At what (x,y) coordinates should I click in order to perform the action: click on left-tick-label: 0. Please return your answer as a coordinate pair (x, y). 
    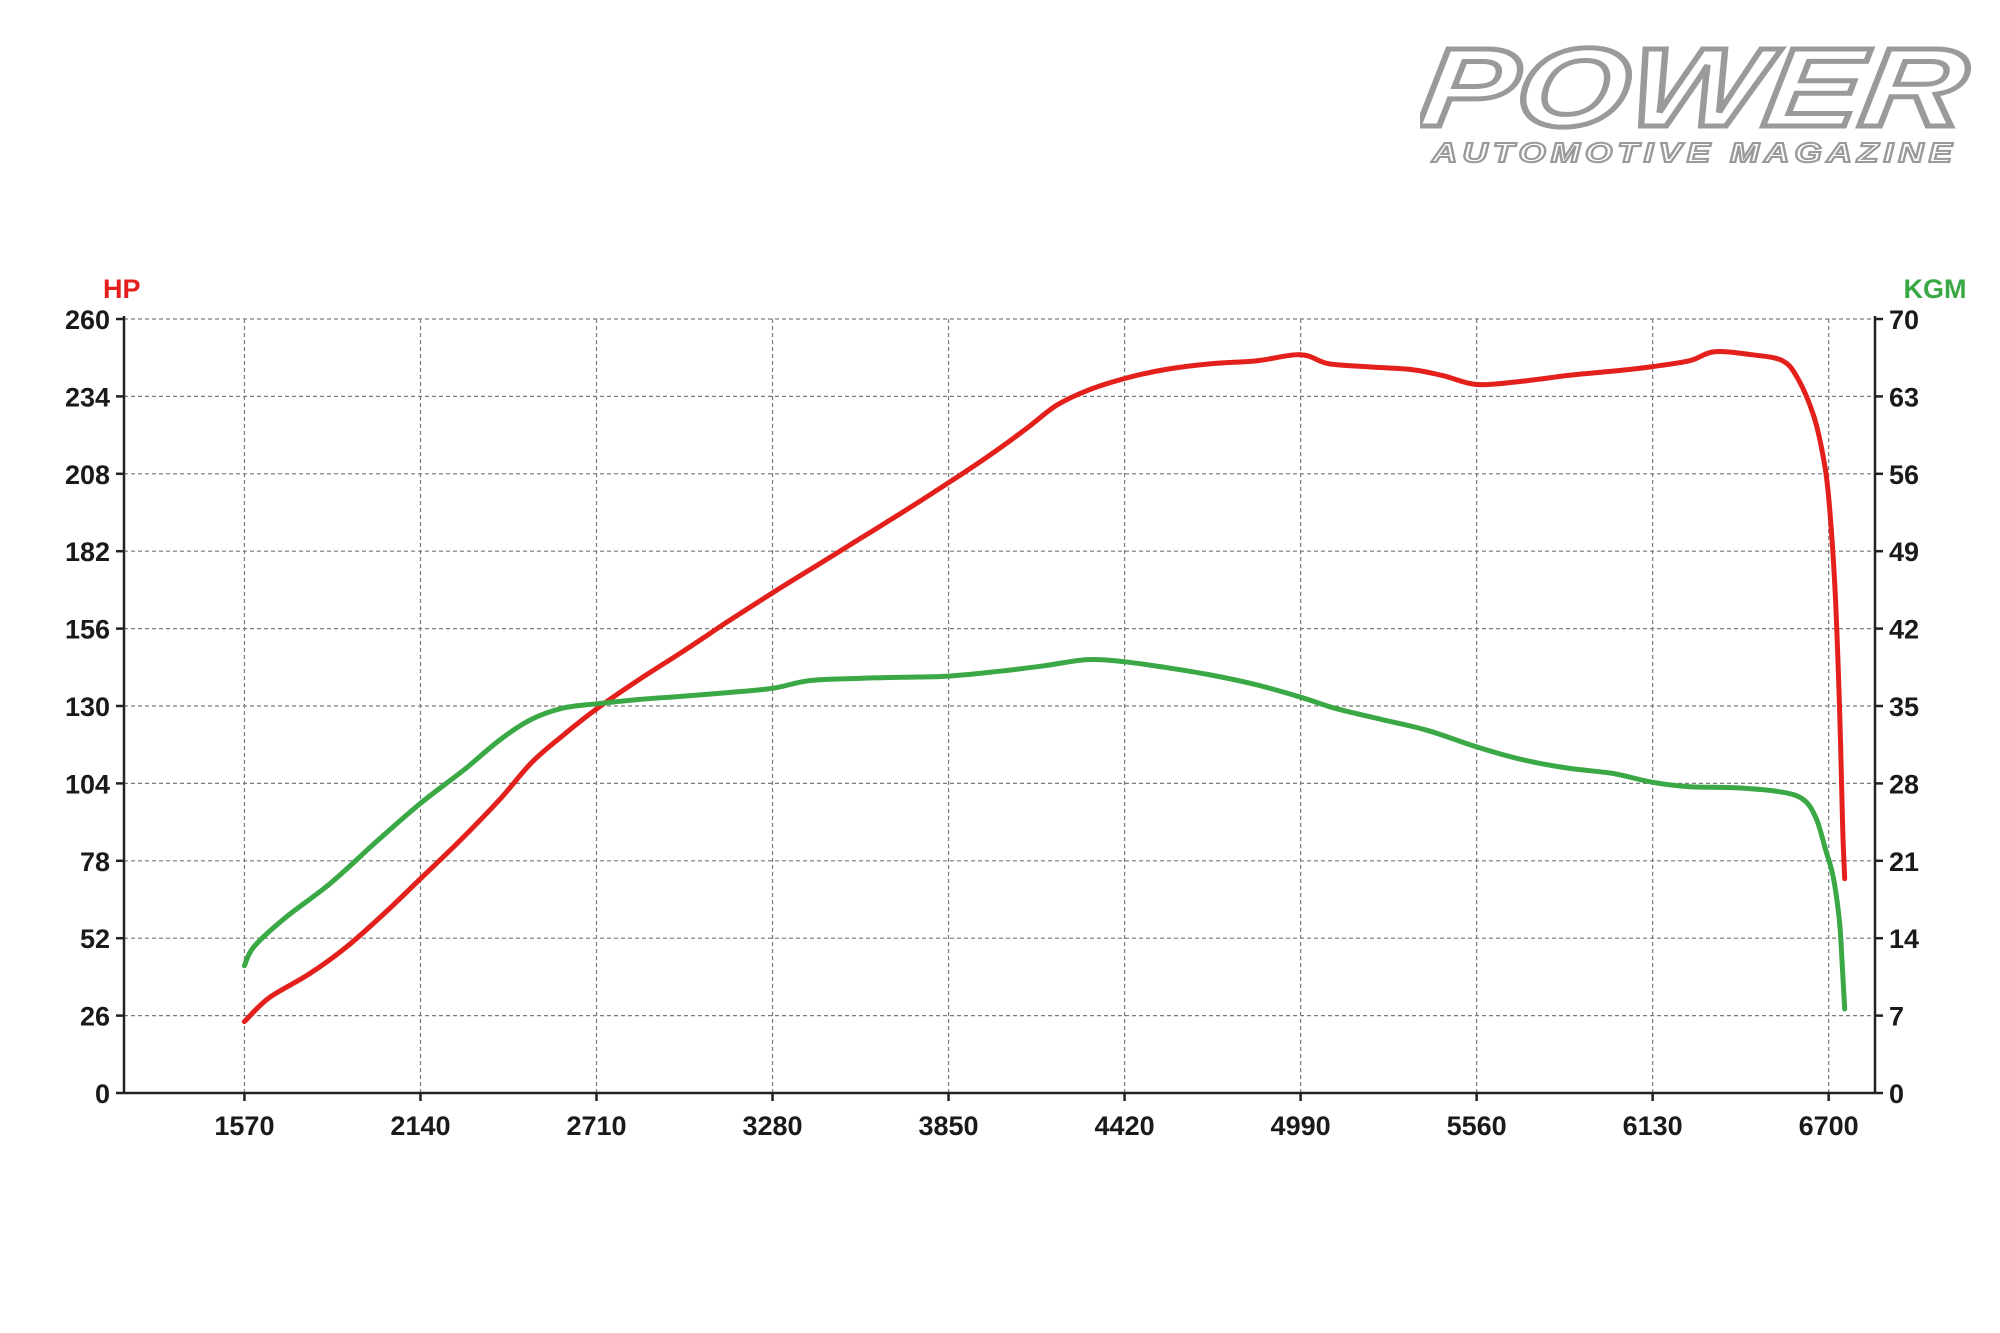
    Looking at the image, I should click on (102, 1094).